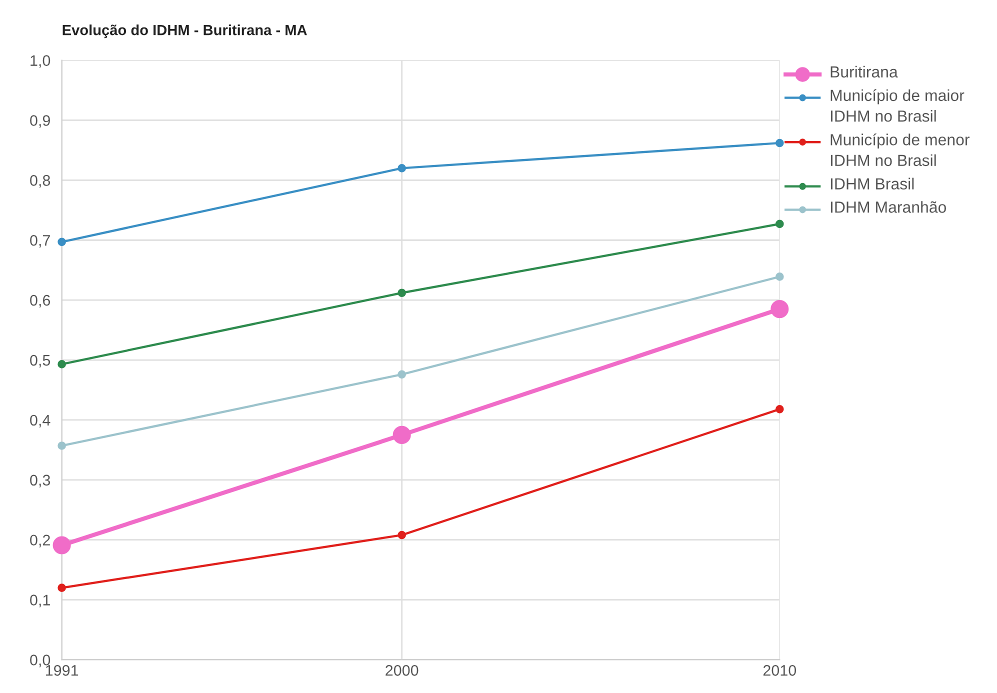  What do you see at coordinates (184, 31) in the screenshot?
I see `chart-title: Evolução do IDHM - Buritirana - MA` at bounding box center [184, 31].